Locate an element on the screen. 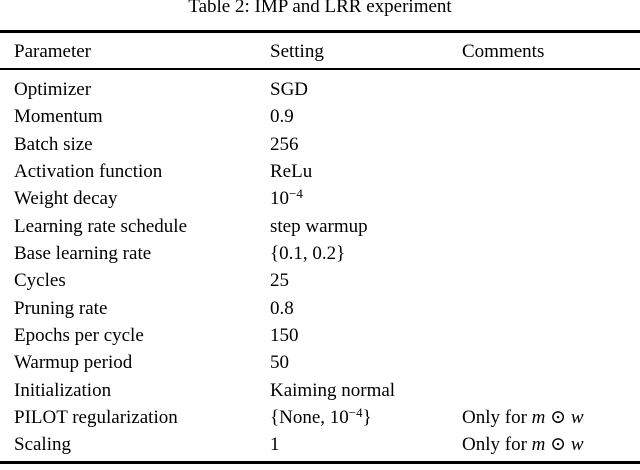 The image size is (640, 470). table-row: Cycles 25 is located at coordinates (320, 280).